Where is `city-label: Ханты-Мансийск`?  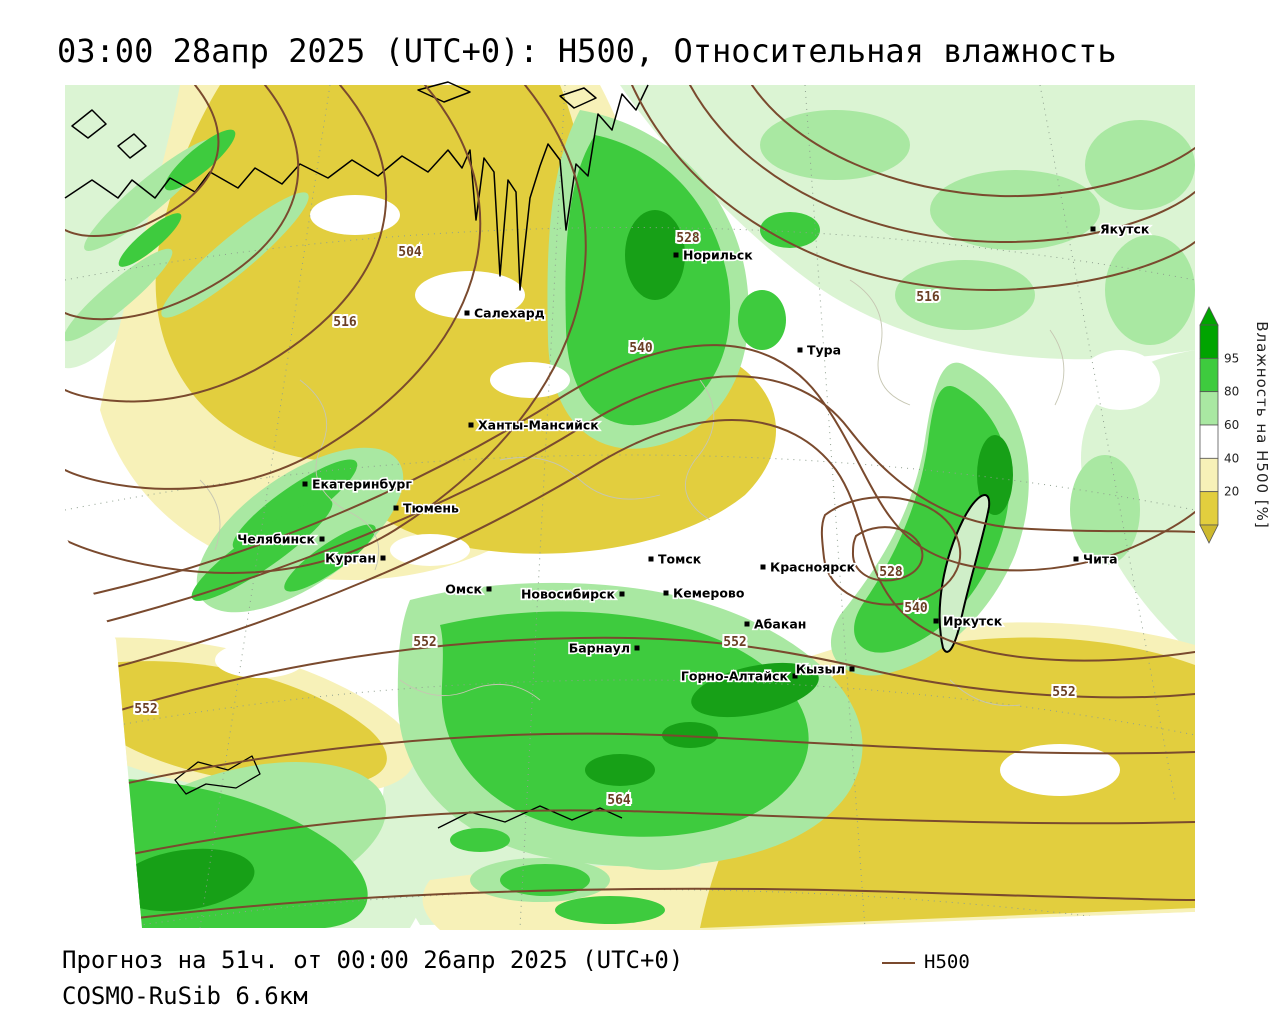 city-label: Ханты-Мансийск is located at coordinates (538, 425).